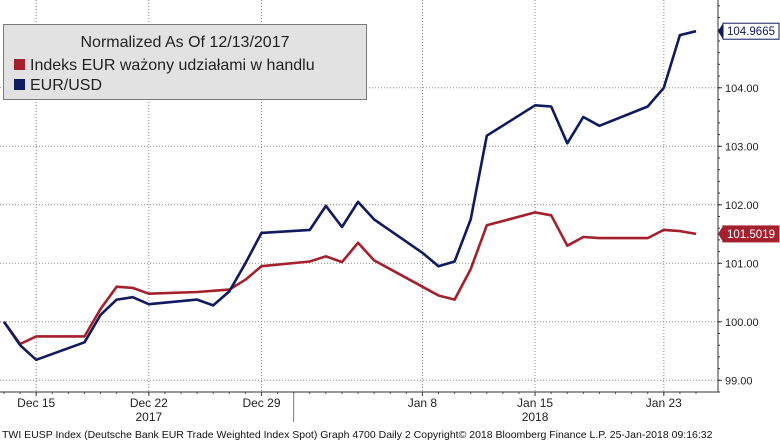 Image resolution: width=780 pixels, height=443 pixels. I want to click on last-value-label-0: 101.5019, so click(751, 235).